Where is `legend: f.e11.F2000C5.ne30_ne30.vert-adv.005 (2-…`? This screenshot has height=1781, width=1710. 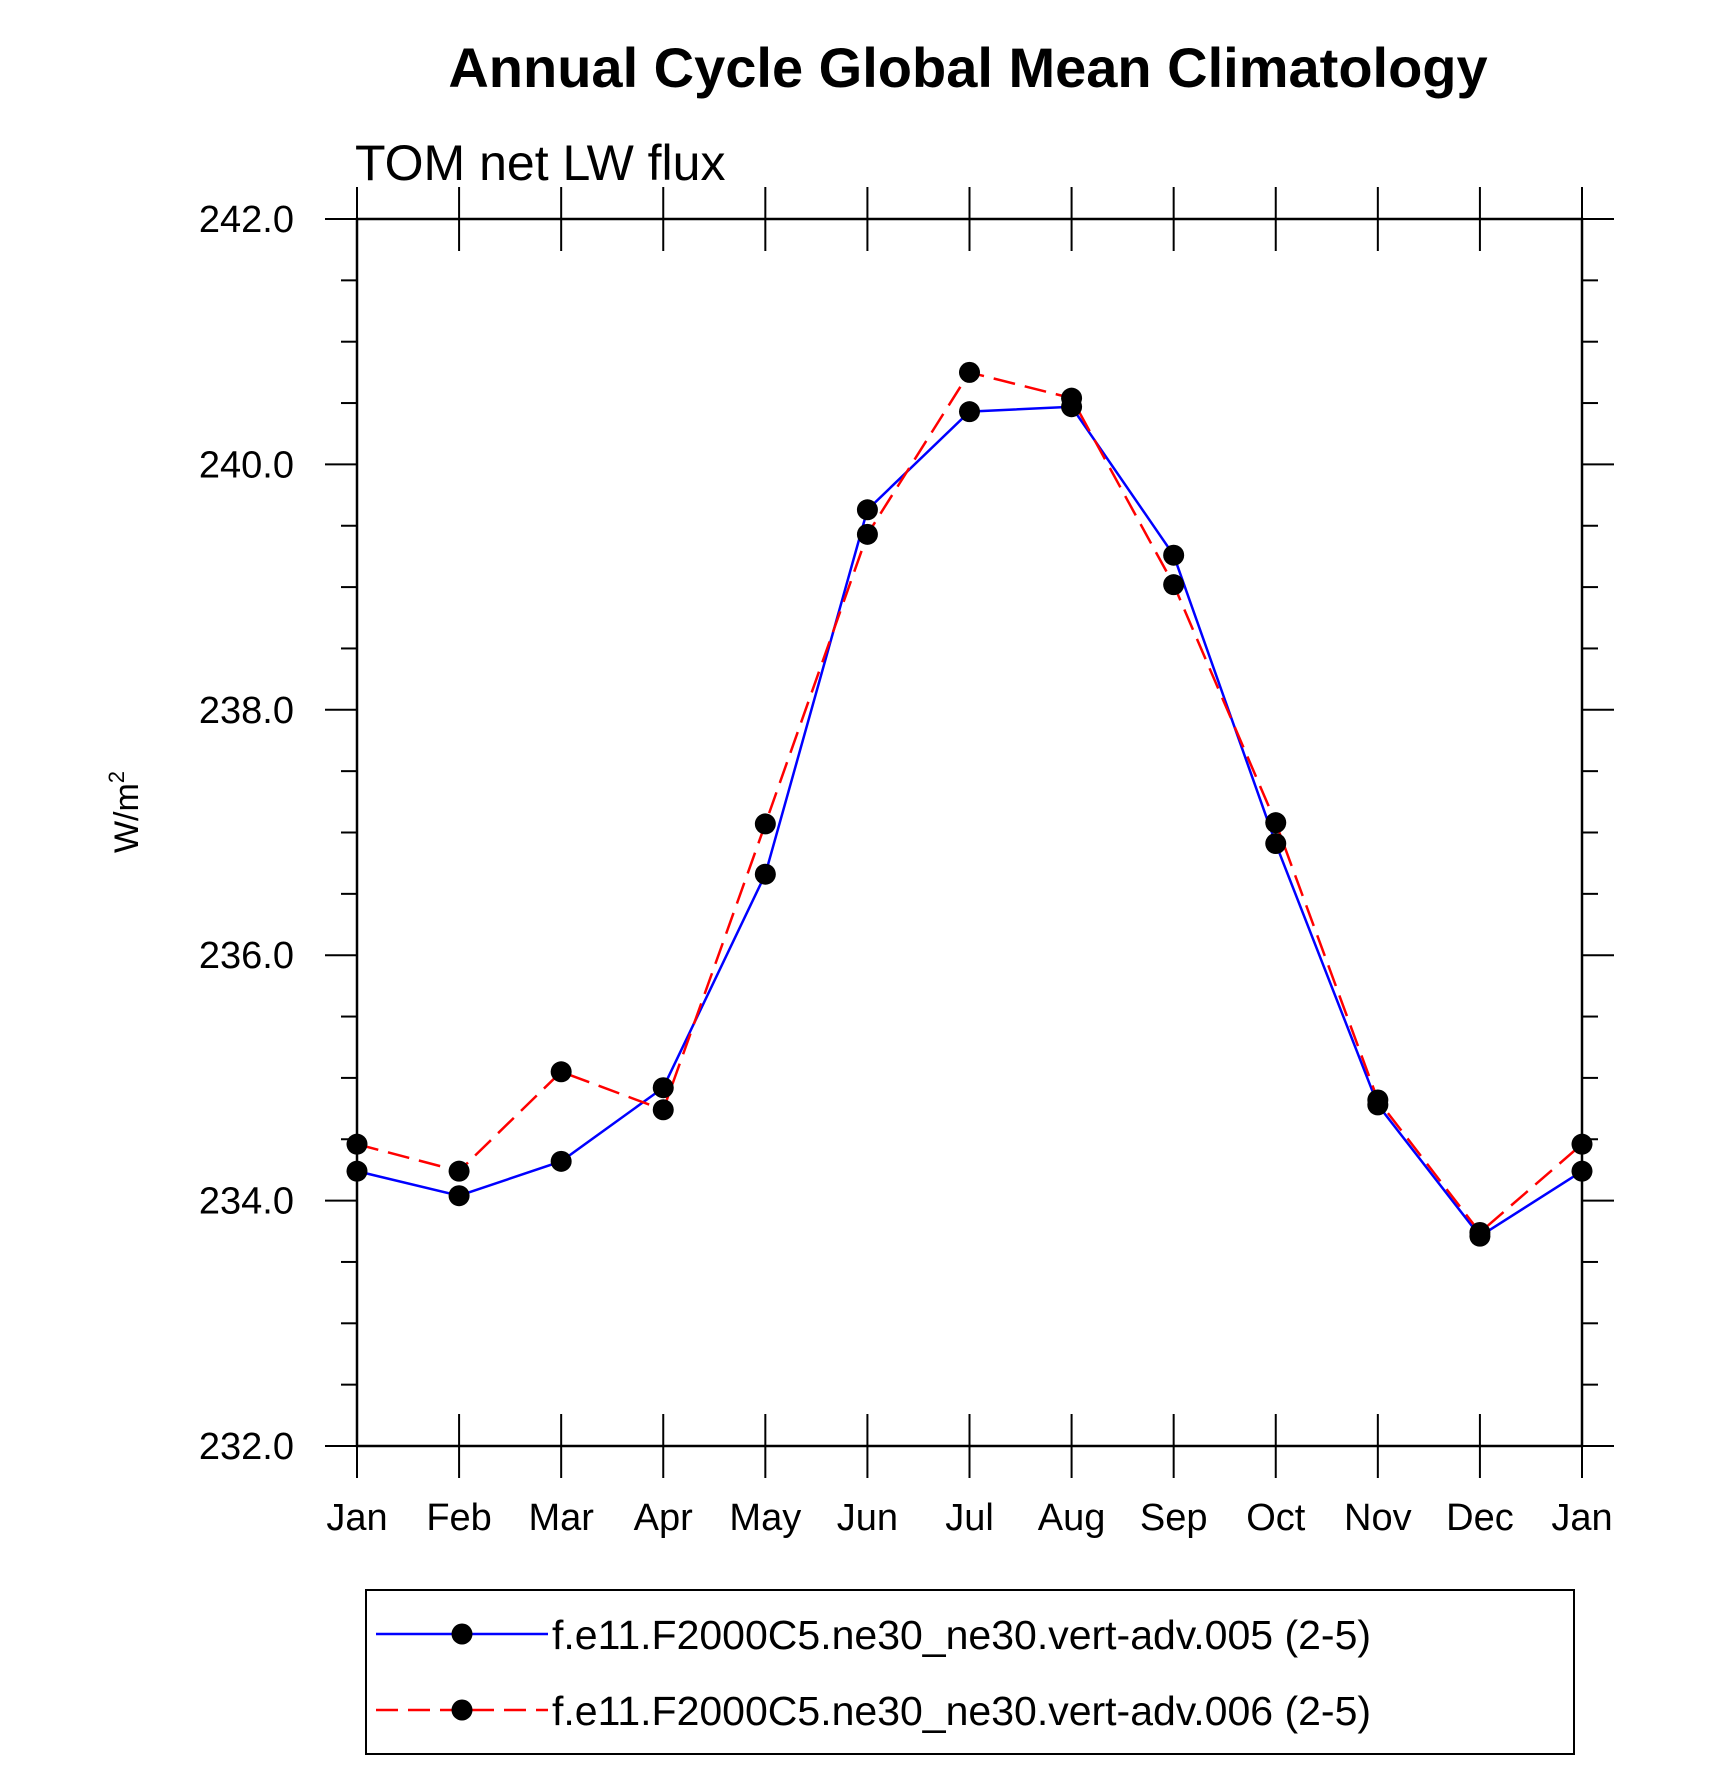 legend: f.e11.F2000C5.ne30_ne30.vert-adv.005 (2-… is located at coordinates (970, 1672).